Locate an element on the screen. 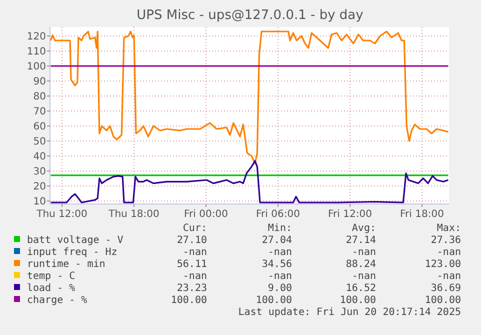 This screenshot has height=335, width=481. y-tick-label: 60 is located at coordinates (39, 127).